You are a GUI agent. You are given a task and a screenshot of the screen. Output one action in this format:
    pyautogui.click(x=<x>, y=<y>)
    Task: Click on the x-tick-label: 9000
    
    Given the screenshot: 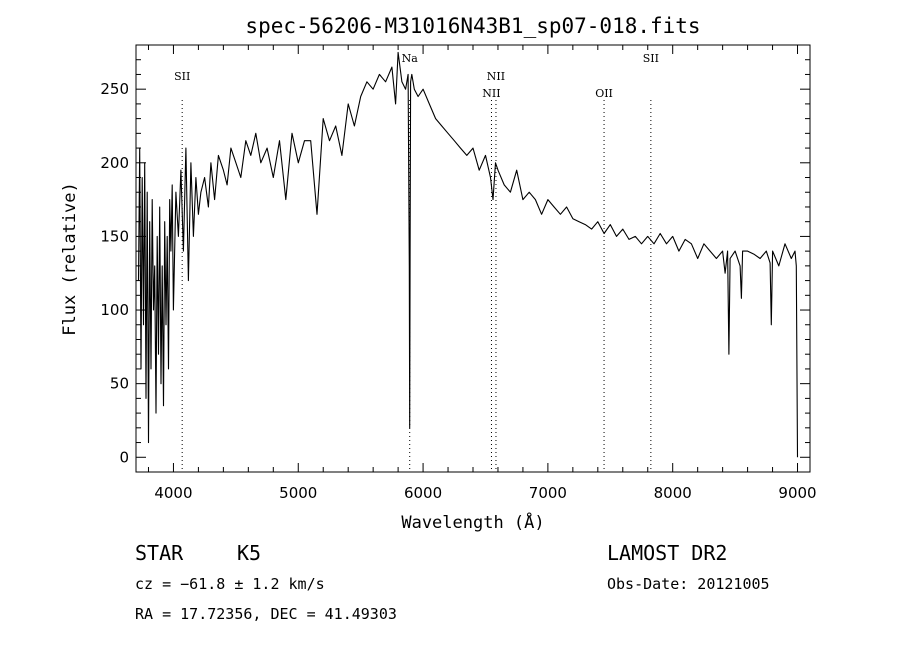 What is the action you would take?
    pyautogui.click(x=797, y=493)
    